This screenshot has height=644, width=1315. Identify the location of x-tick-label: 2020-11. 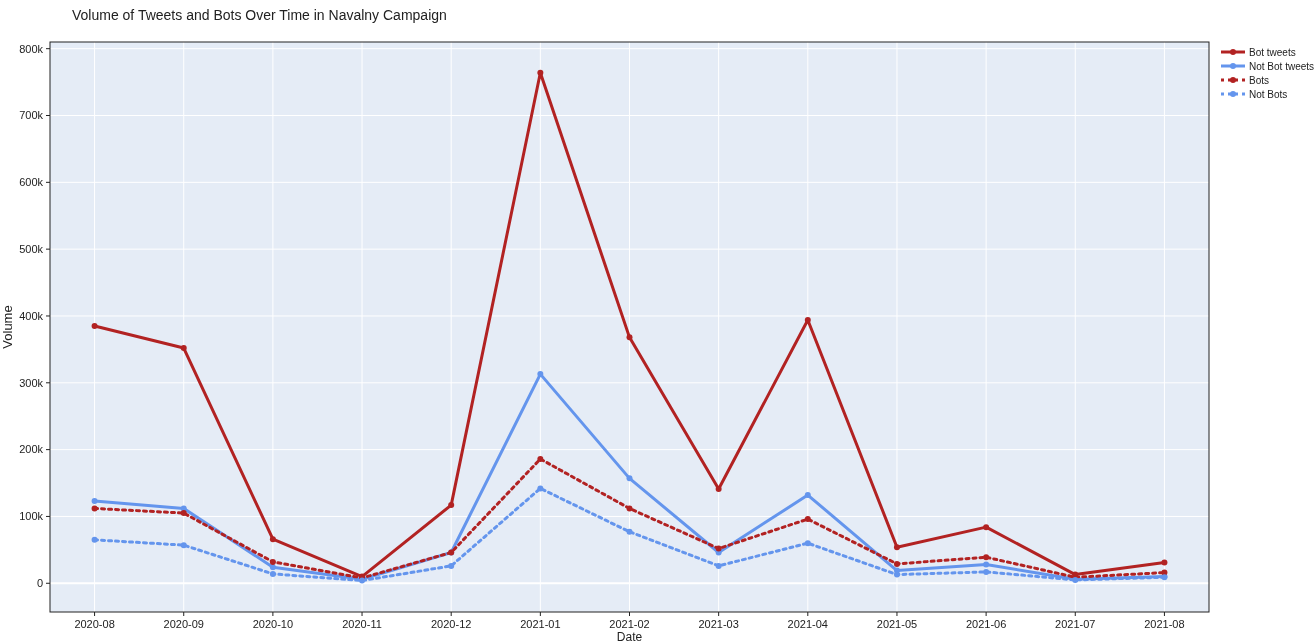
(362, 624).